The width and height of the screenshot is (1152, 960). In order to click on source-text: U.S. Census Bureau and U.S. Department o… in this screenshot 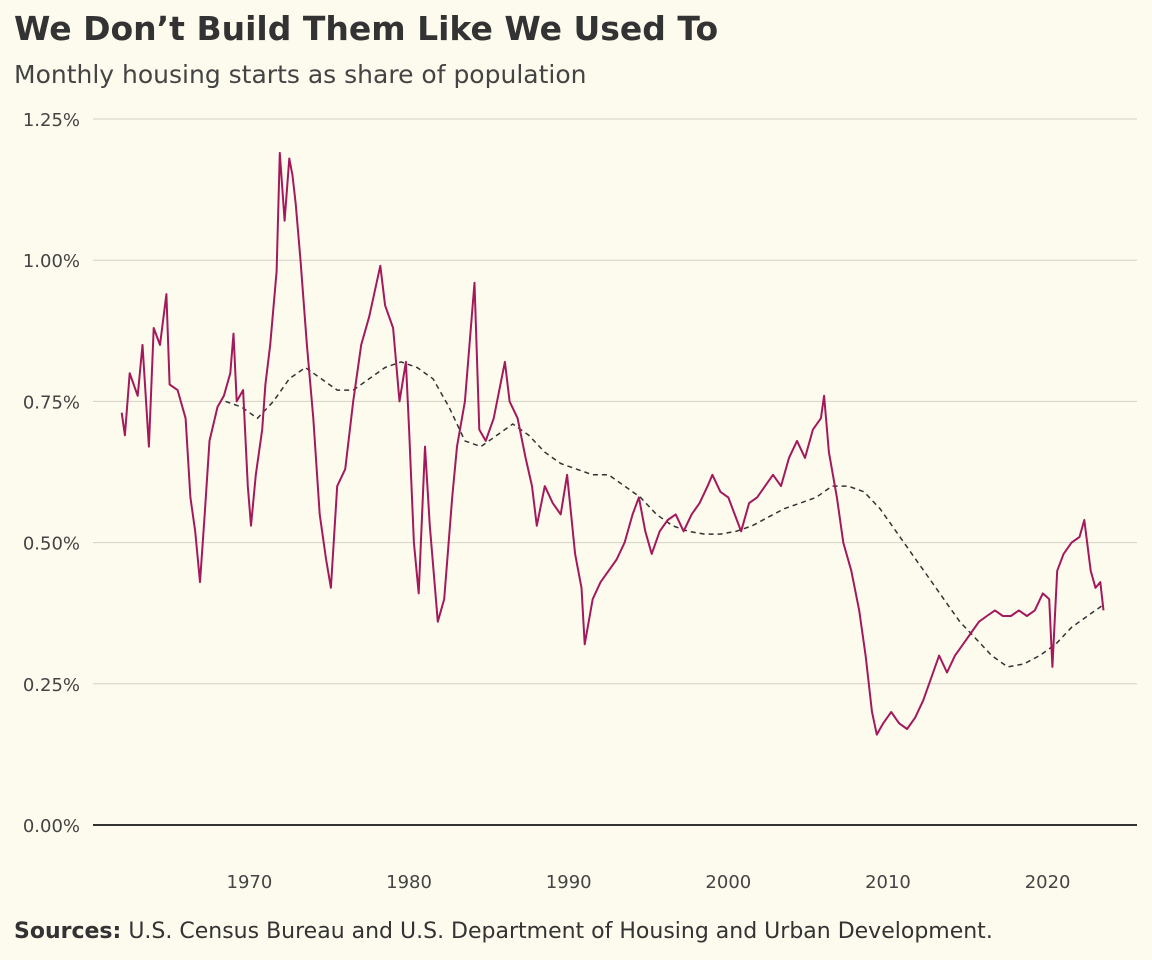, I will do `click(560, 931)`.